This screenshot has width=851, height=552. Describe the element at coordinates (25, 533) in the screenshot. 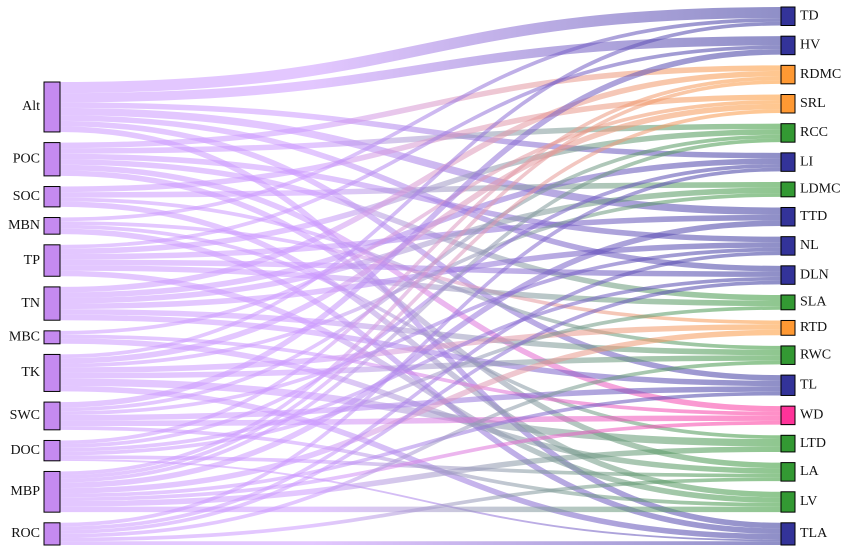

I see `source-label: ROC` at that location.